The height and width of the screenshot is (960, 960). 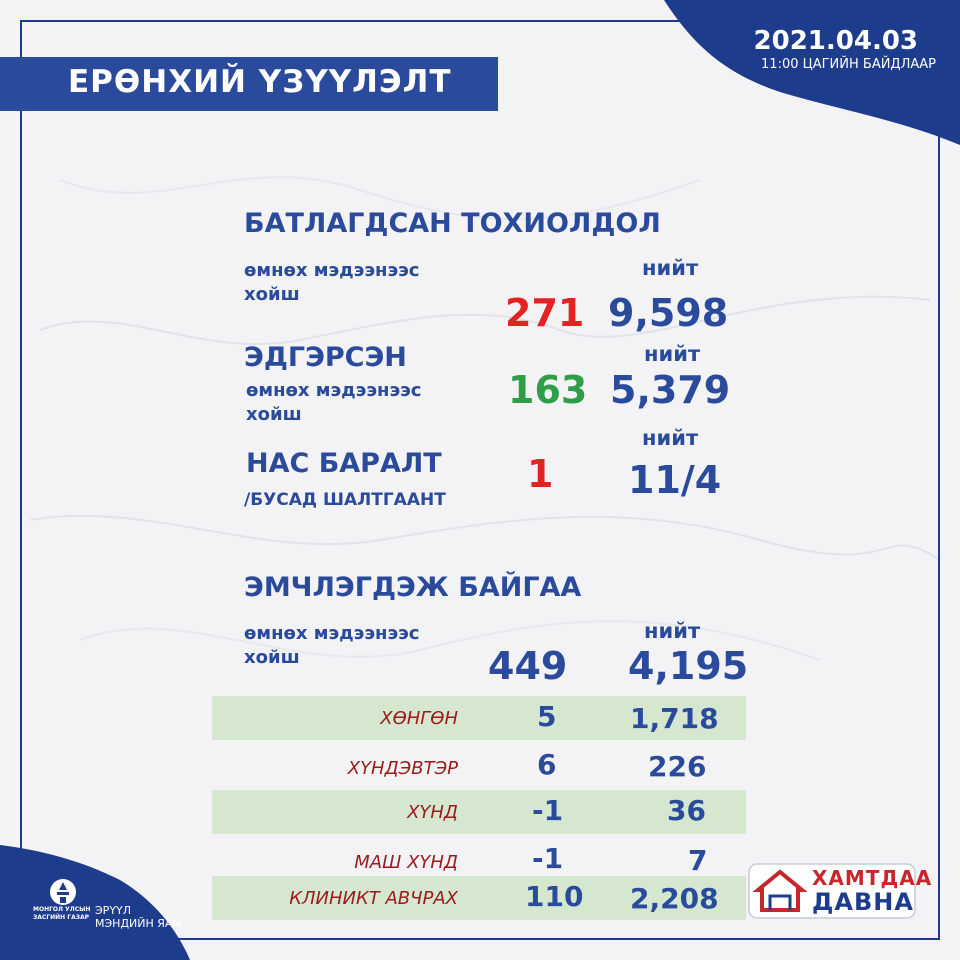 I want to click on campaign-line-1: ХАМТДАА, so click(x=872, y=878).